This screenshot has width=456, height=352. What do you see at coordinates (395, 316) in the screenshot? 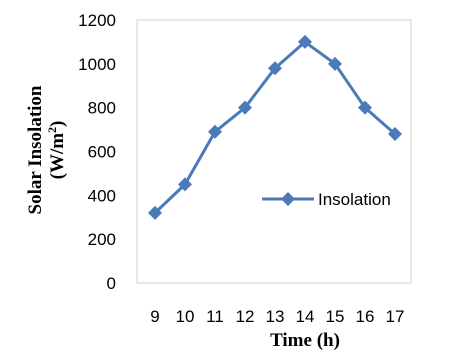
I see `x-tick-label: 17` at bounding box center [395, 316].